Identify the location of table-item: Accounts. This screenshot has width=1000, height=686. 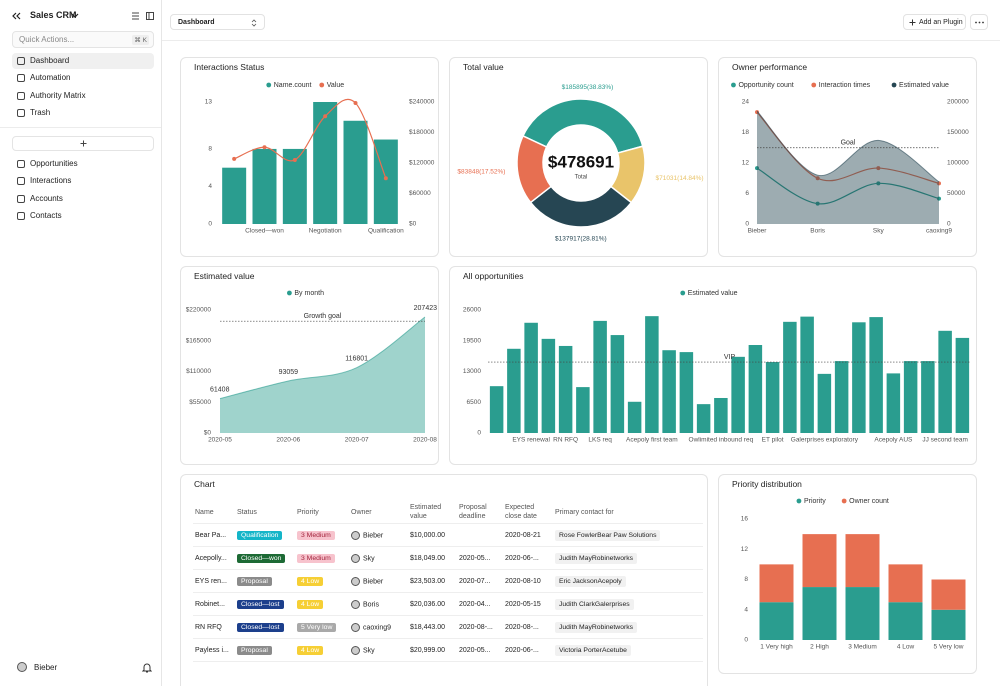
(83, 199).